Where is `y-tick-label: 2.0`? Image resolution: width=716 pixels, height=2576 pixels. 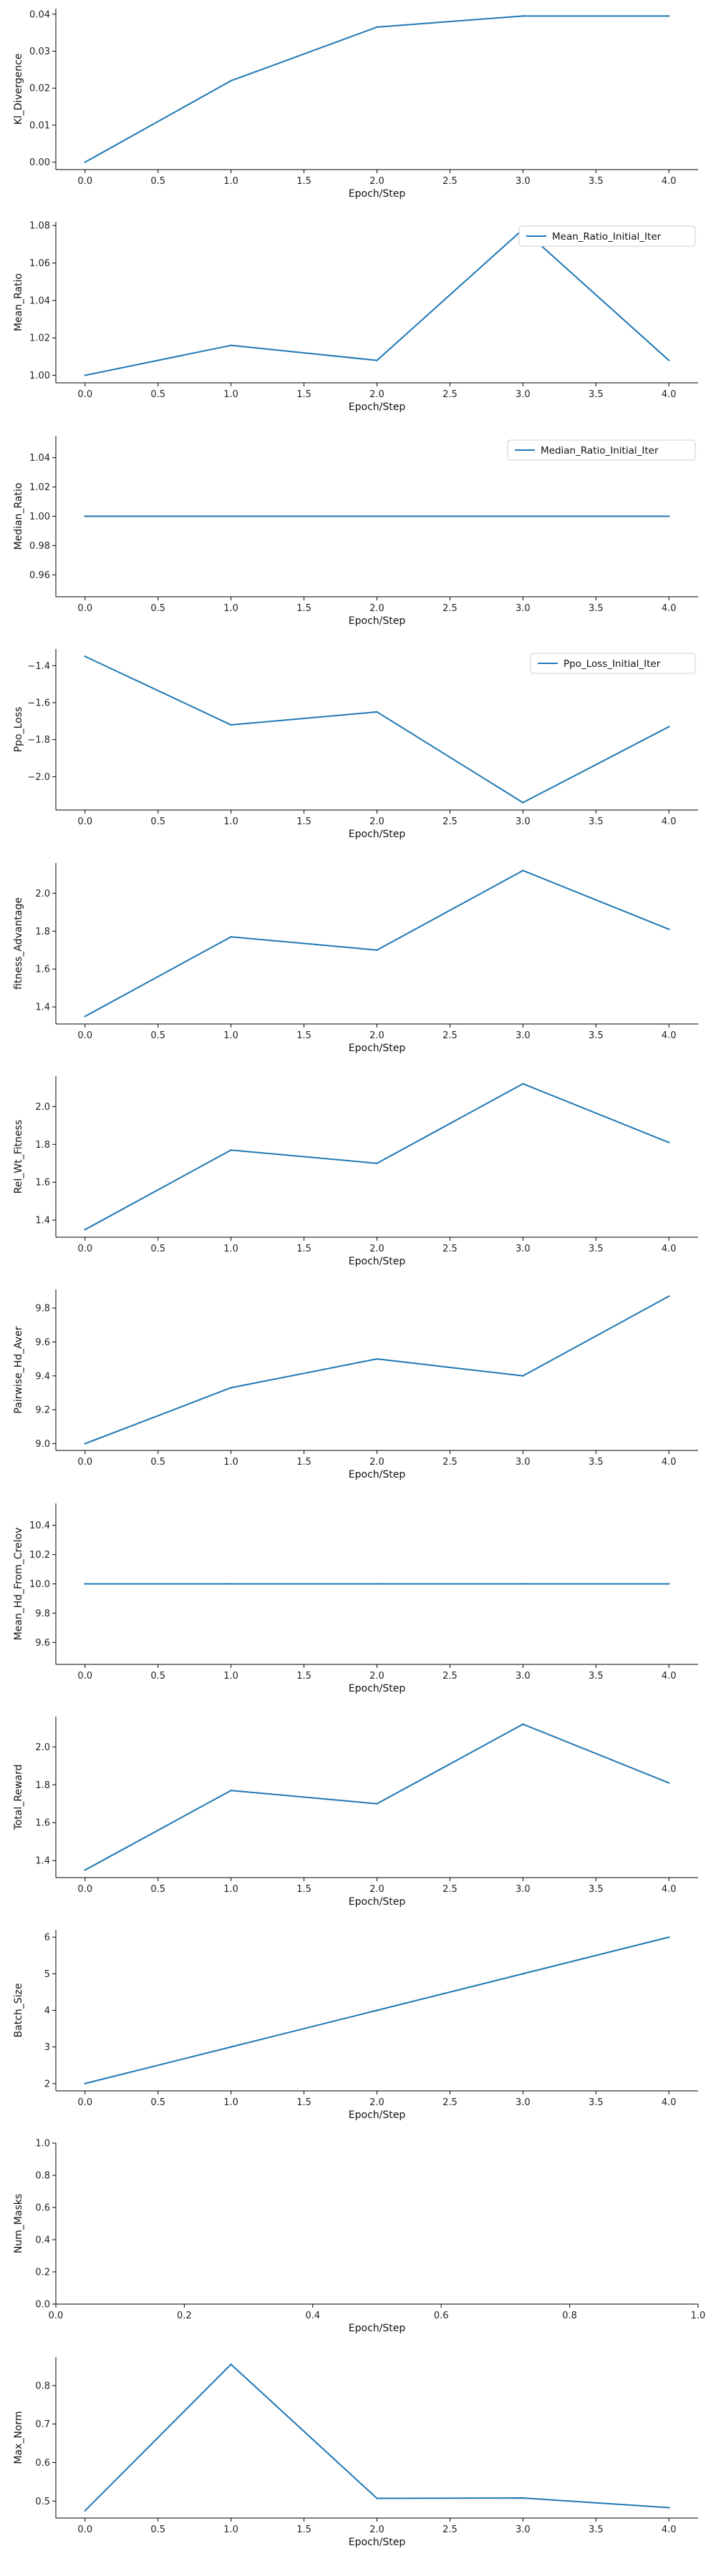
y-tick-label: 2.0 is located at coordinates (42, 894).